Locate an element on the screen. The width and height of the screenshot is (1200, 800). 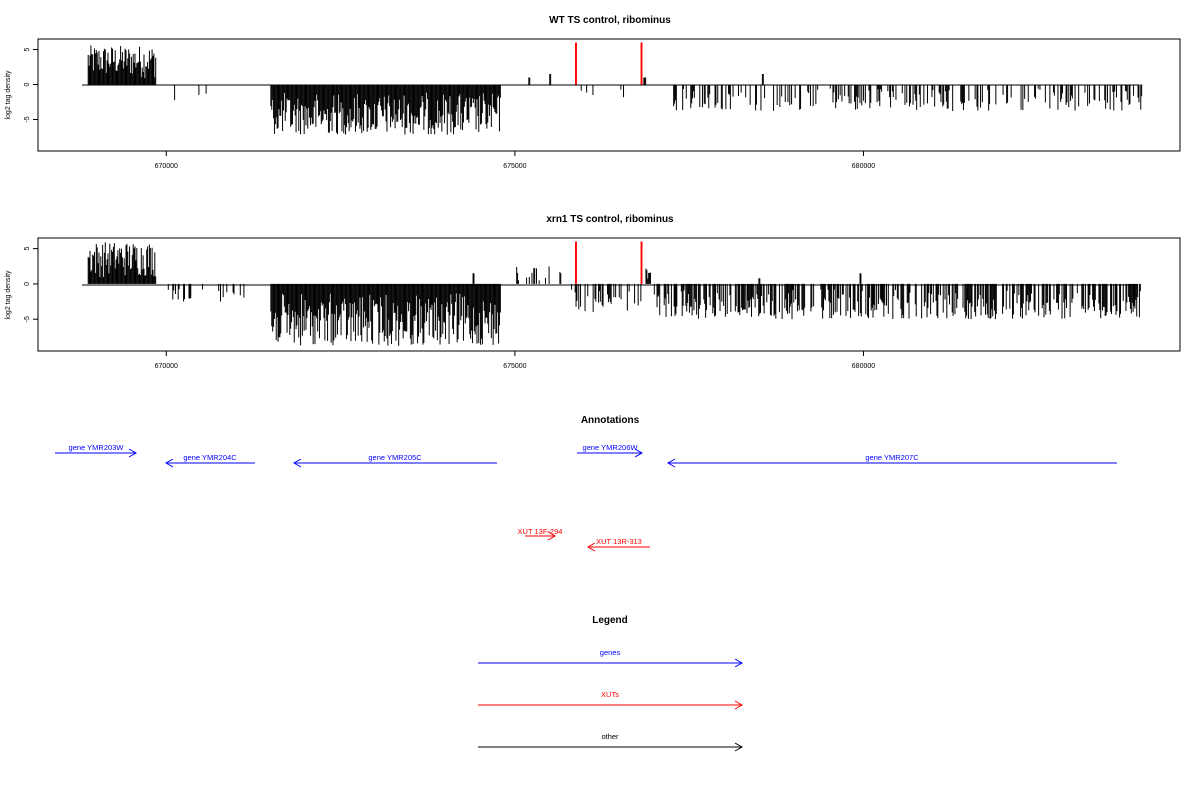
wt-plot-frame is located at coordinates (609, 95).